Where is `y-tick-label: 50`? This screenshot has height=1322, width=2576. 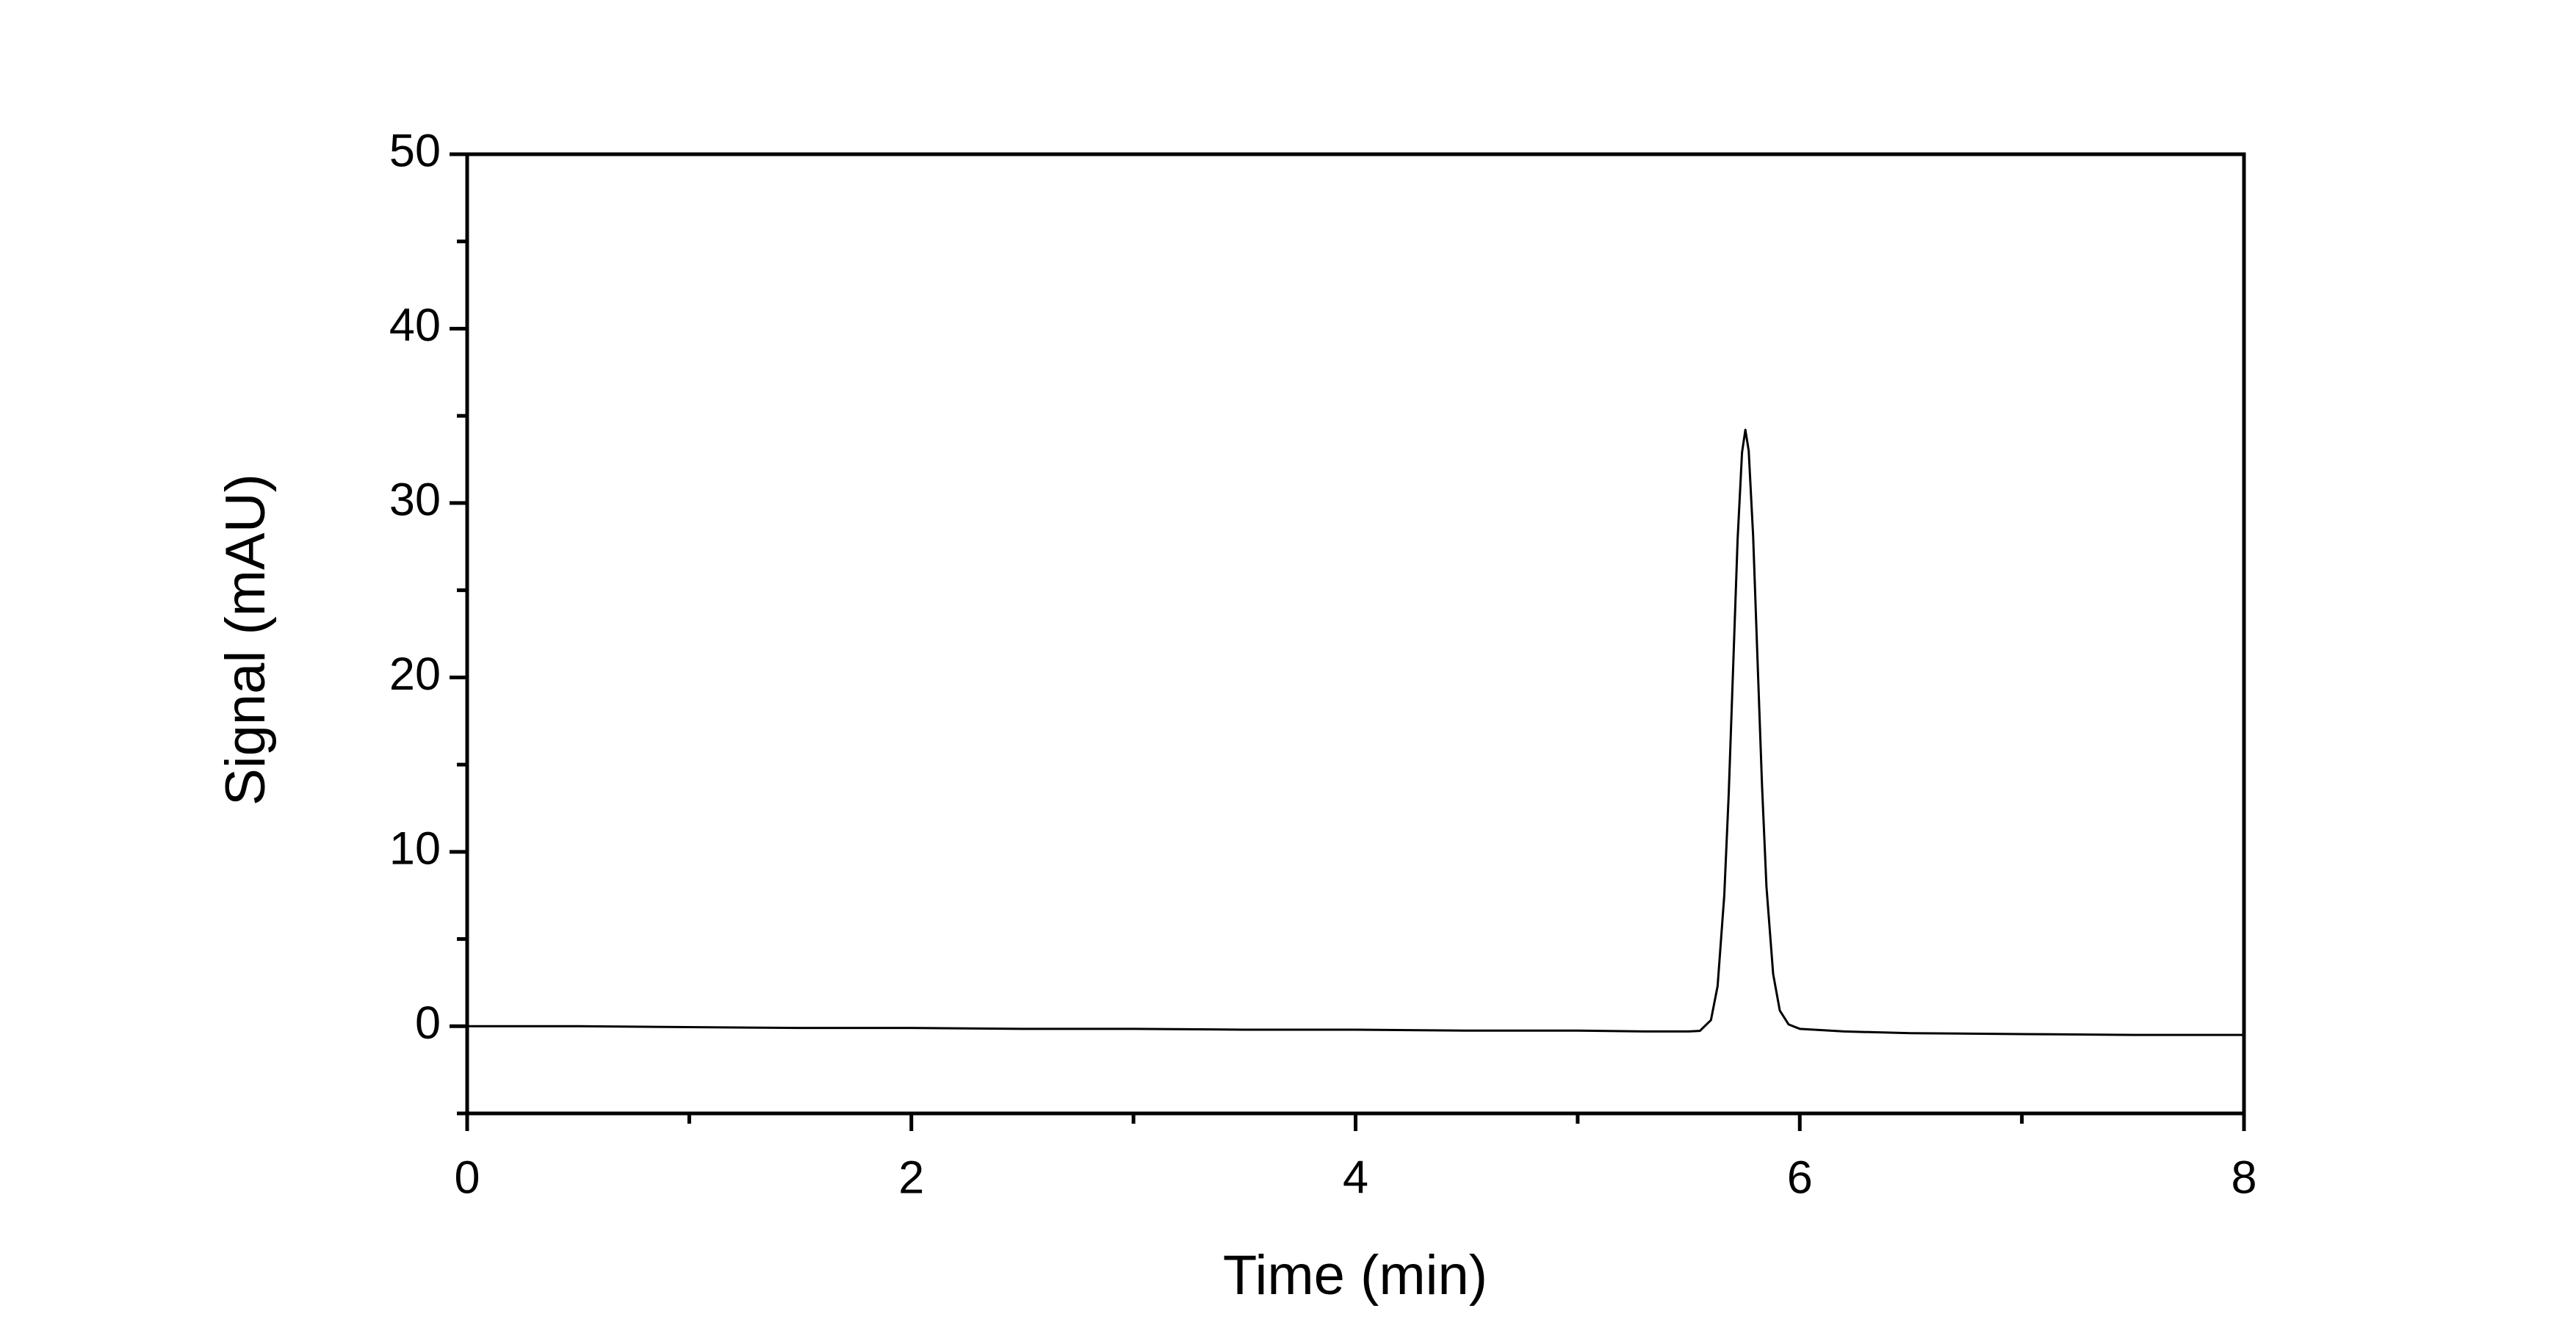 y-tick-label: 50 is located at coordinates (415, 151).